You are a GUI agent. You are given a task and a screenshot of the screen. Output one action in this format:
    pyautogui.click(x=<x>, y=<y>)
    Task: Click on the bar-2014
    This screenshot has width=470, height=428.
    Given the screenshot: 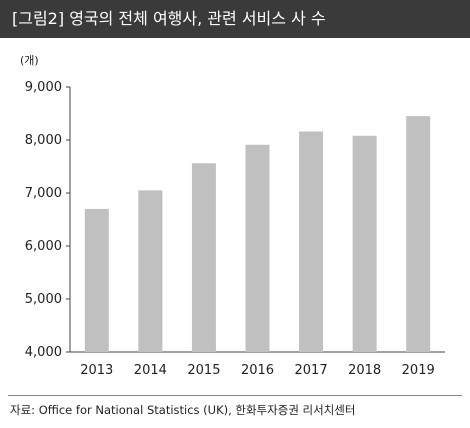 What is the action you would take?
    pyautogui.click(x=150, y=271)
    